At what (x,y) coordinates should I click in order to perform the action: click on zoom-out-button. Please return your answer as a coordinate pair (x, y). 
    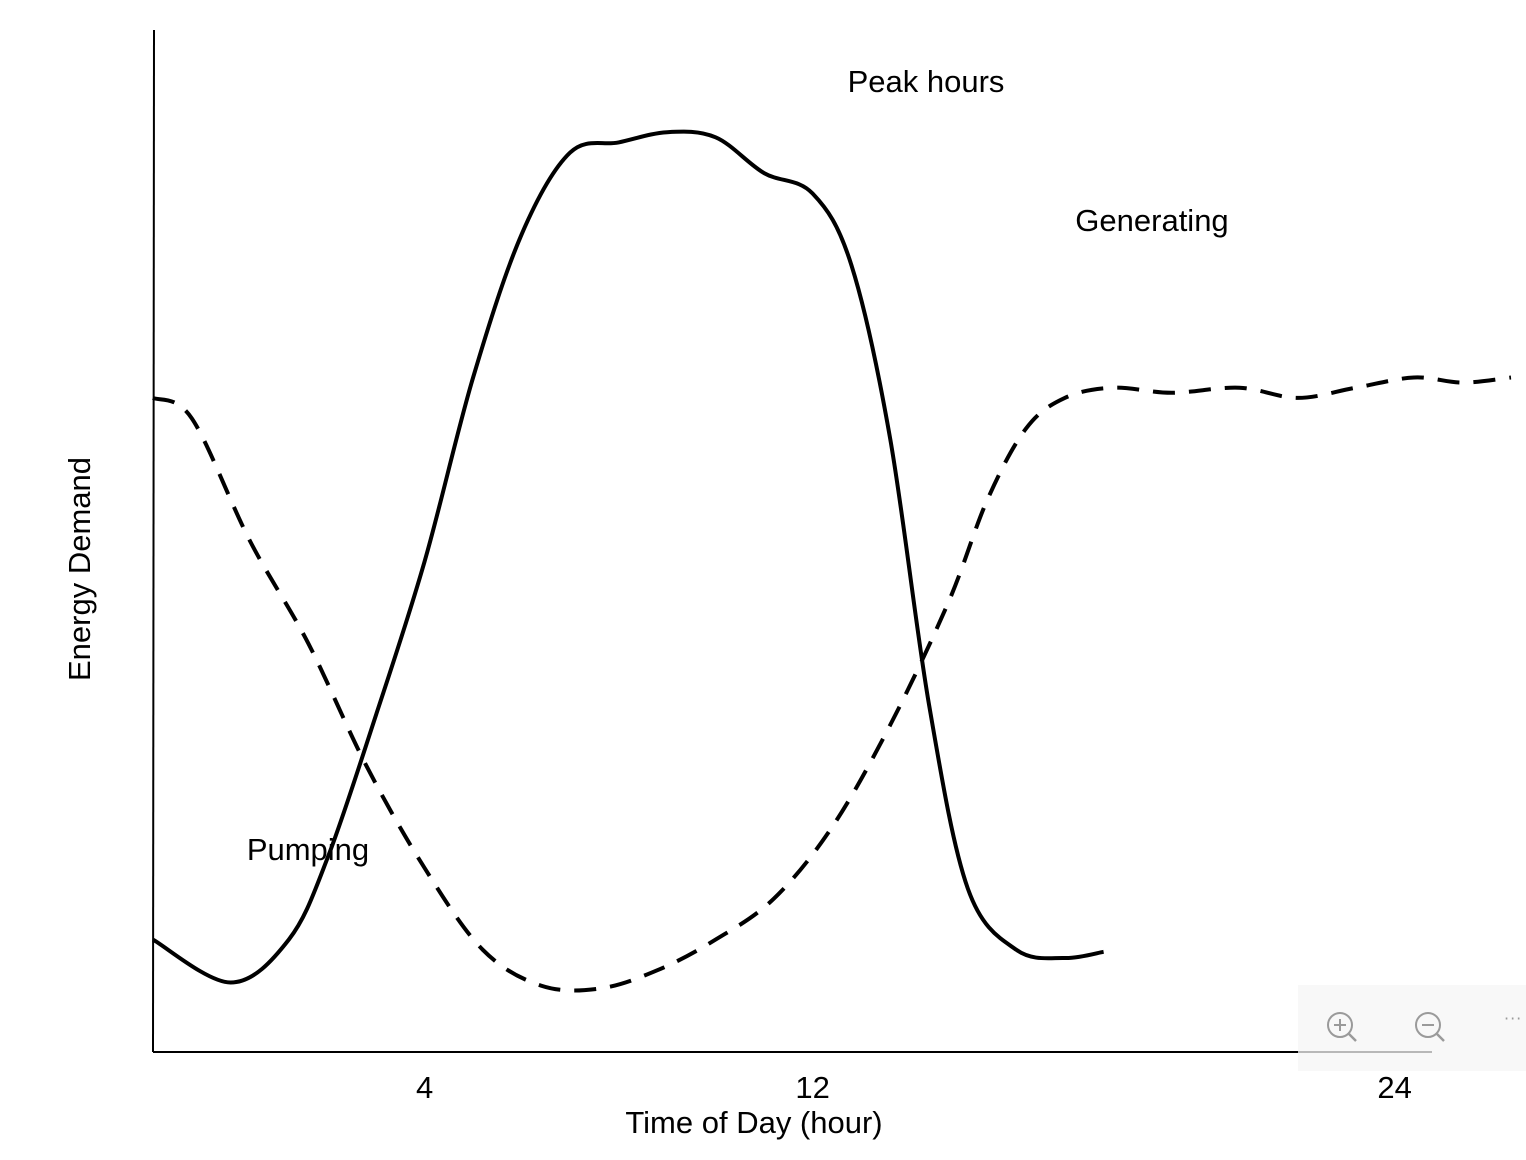
    Looking at the image, I should click on (1430, 1027).